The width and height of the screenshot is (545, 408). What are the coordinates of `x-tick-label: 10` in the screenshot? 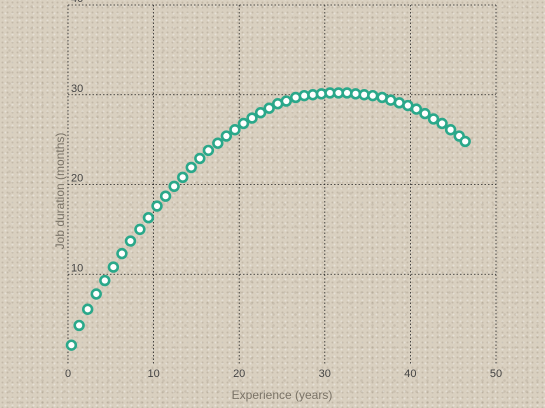 It's located at (153, 374).